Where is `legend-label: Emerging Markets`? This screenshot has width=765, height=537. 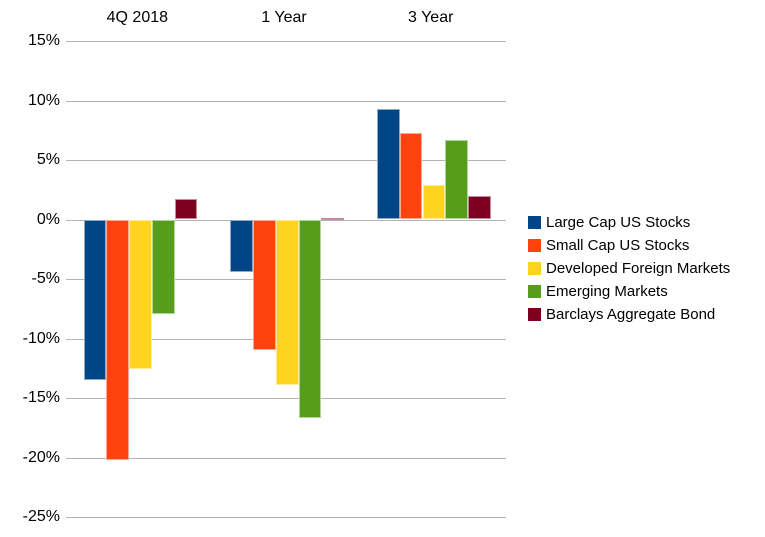 legend-label: Emerging Markets is located at coordinates (607, 291).